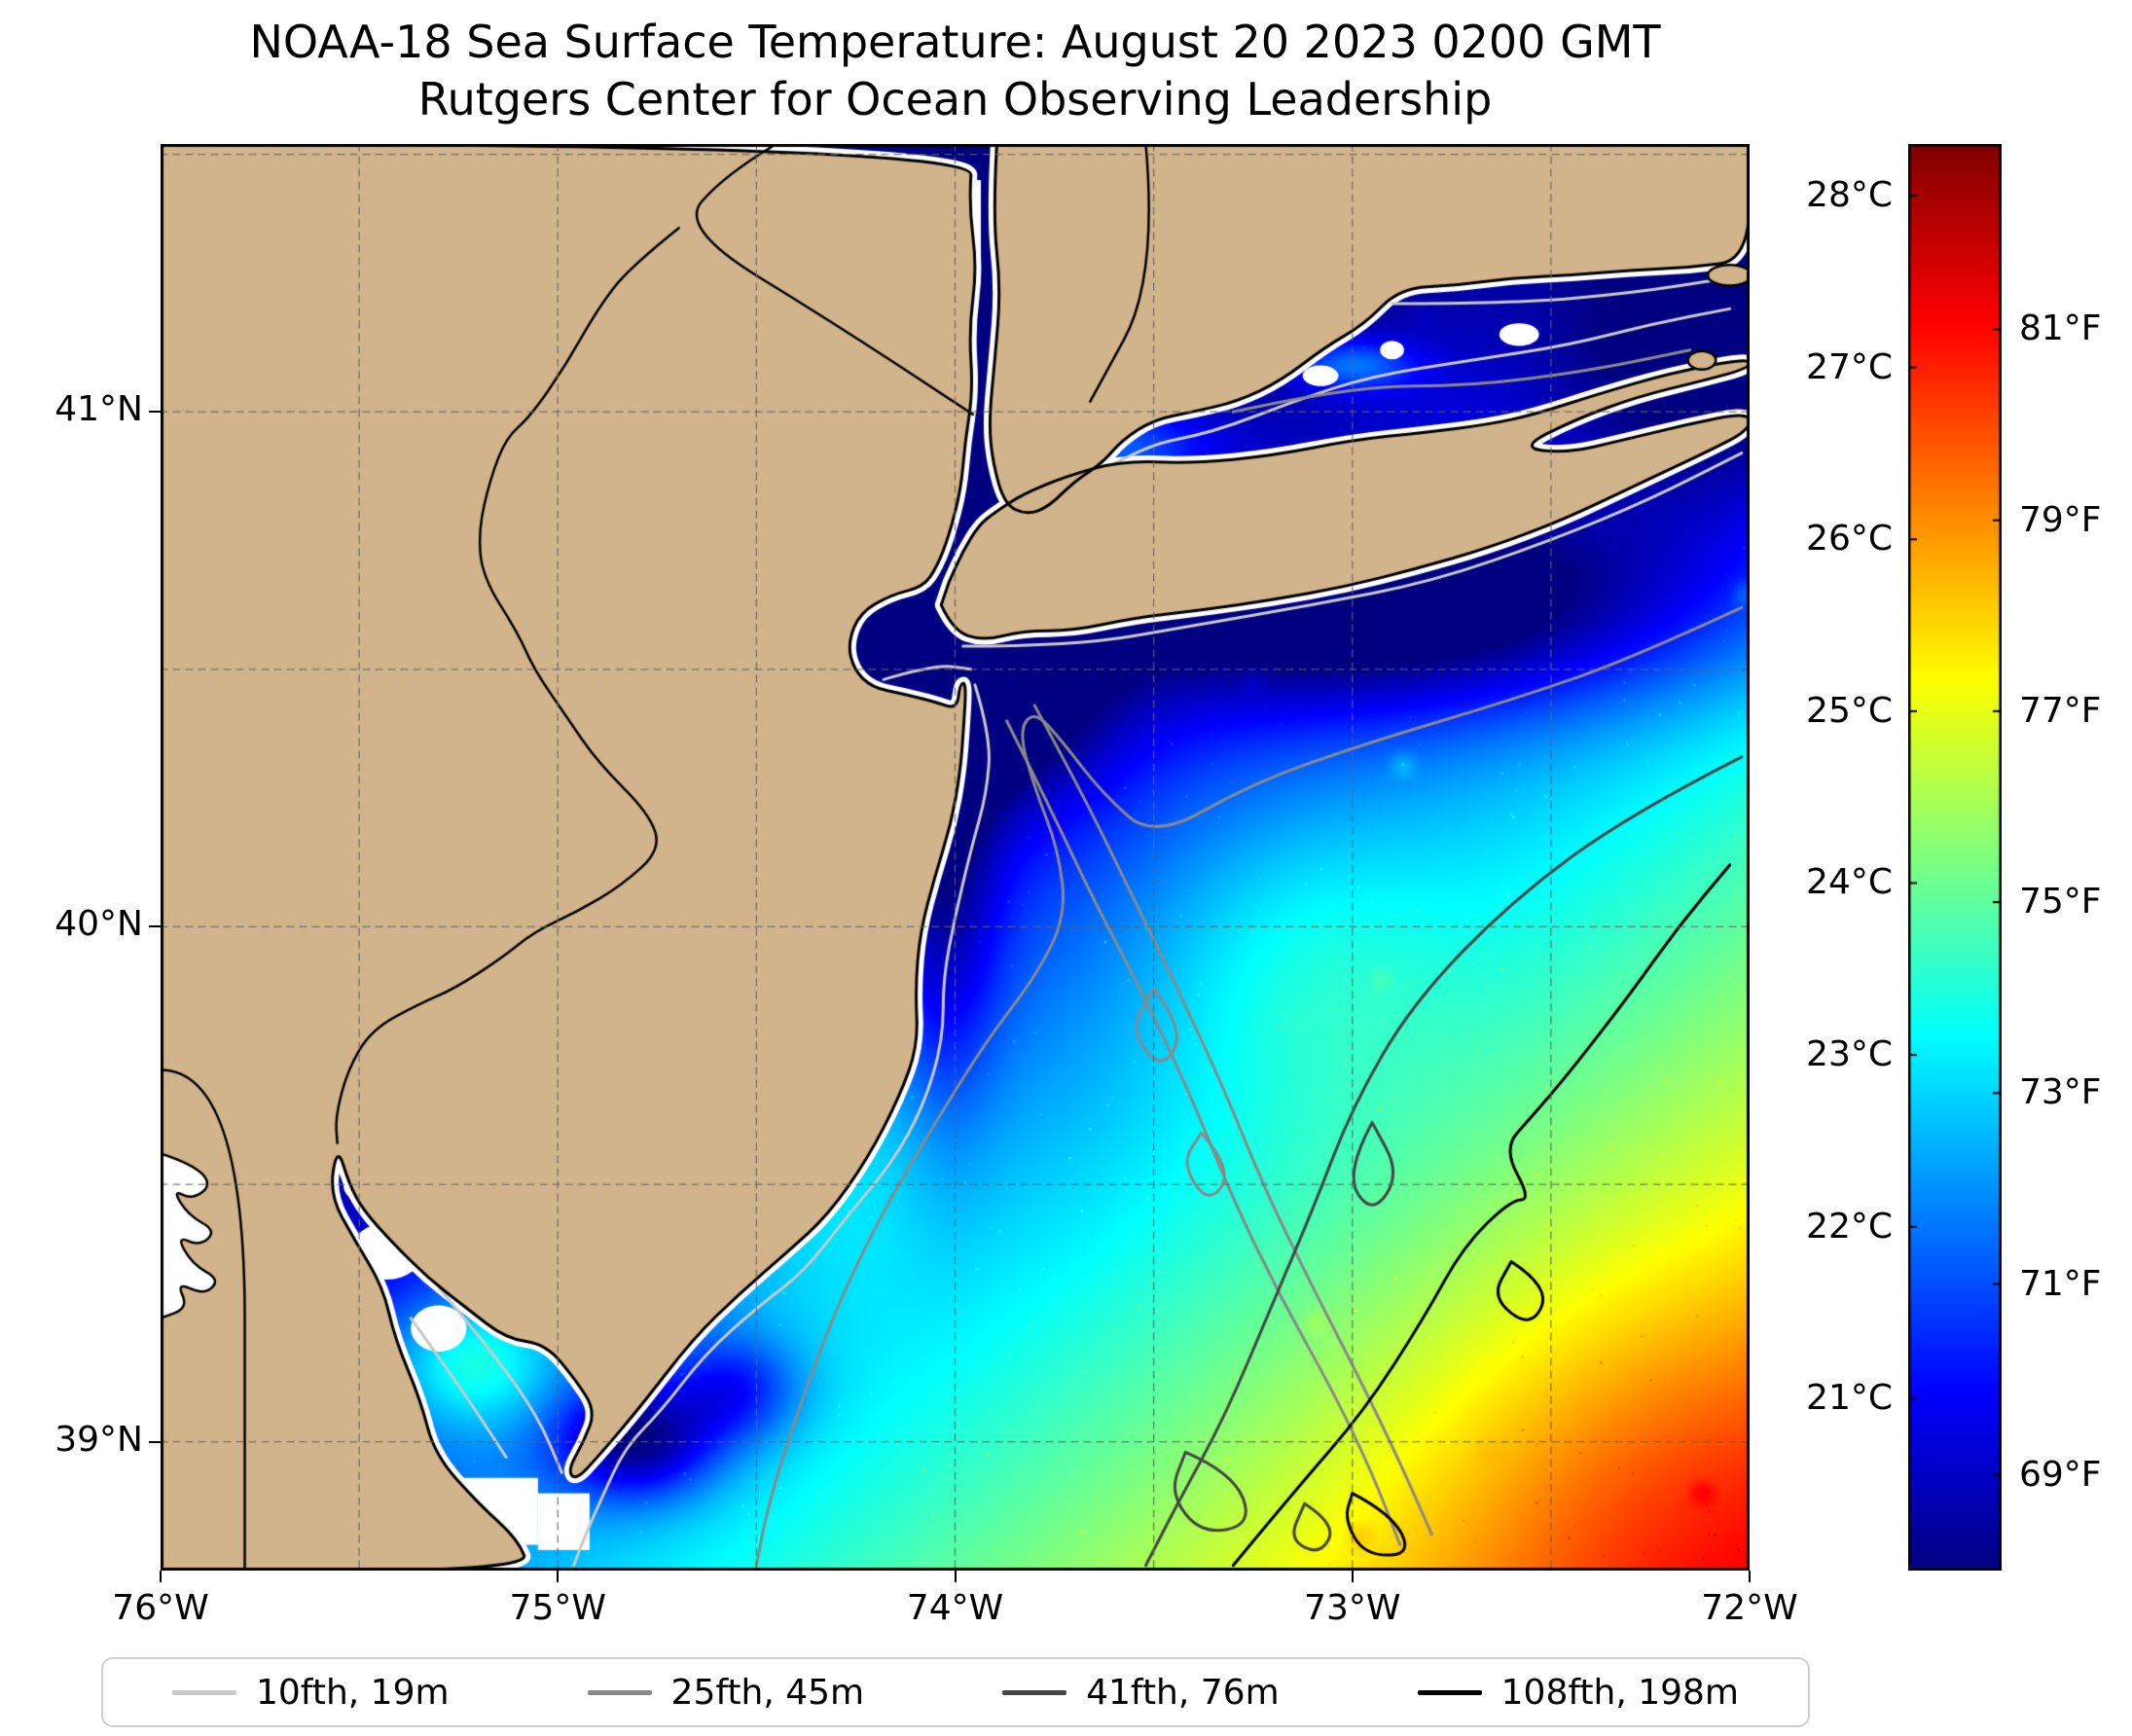 The height and width of the screenshot is (1736, 2132). What do you see at coordinates (2061, 1093) in the screenshot?
I see `fahrenheit-tick-label: 73°F` at bounding box center [2061, 1093].